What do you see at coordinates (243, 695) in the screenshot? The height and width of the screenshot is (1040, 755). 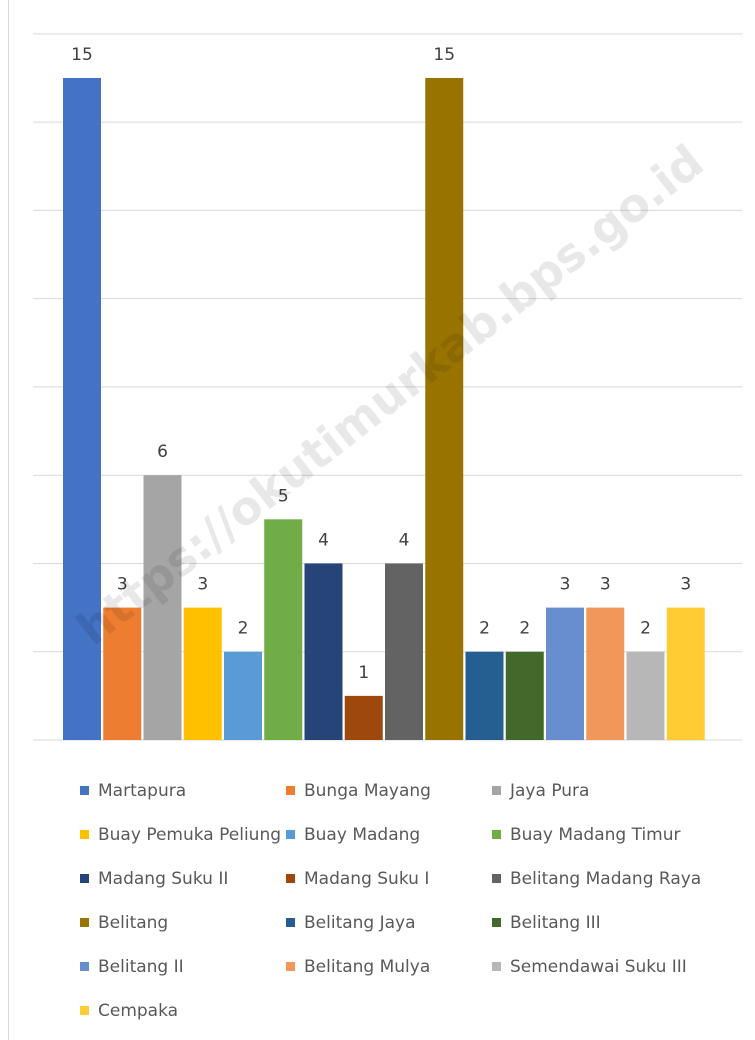 I see `bar-buay-madang` at bounding box center [243, 695].